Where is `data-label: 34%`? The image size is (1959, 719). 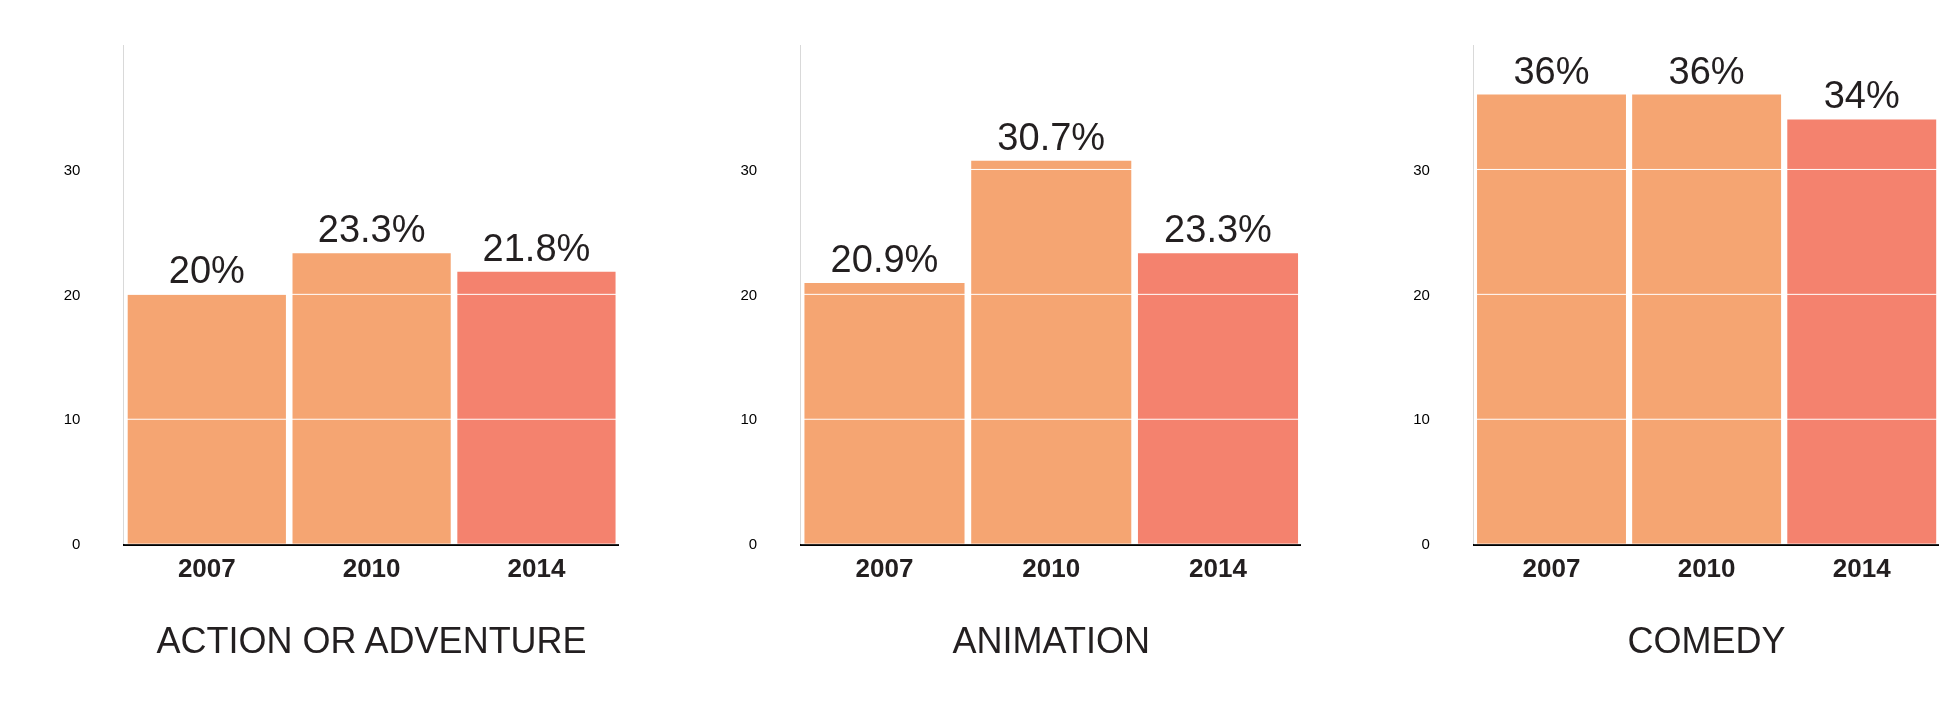 data-label: 34% is located at coordinates (1861, 95).